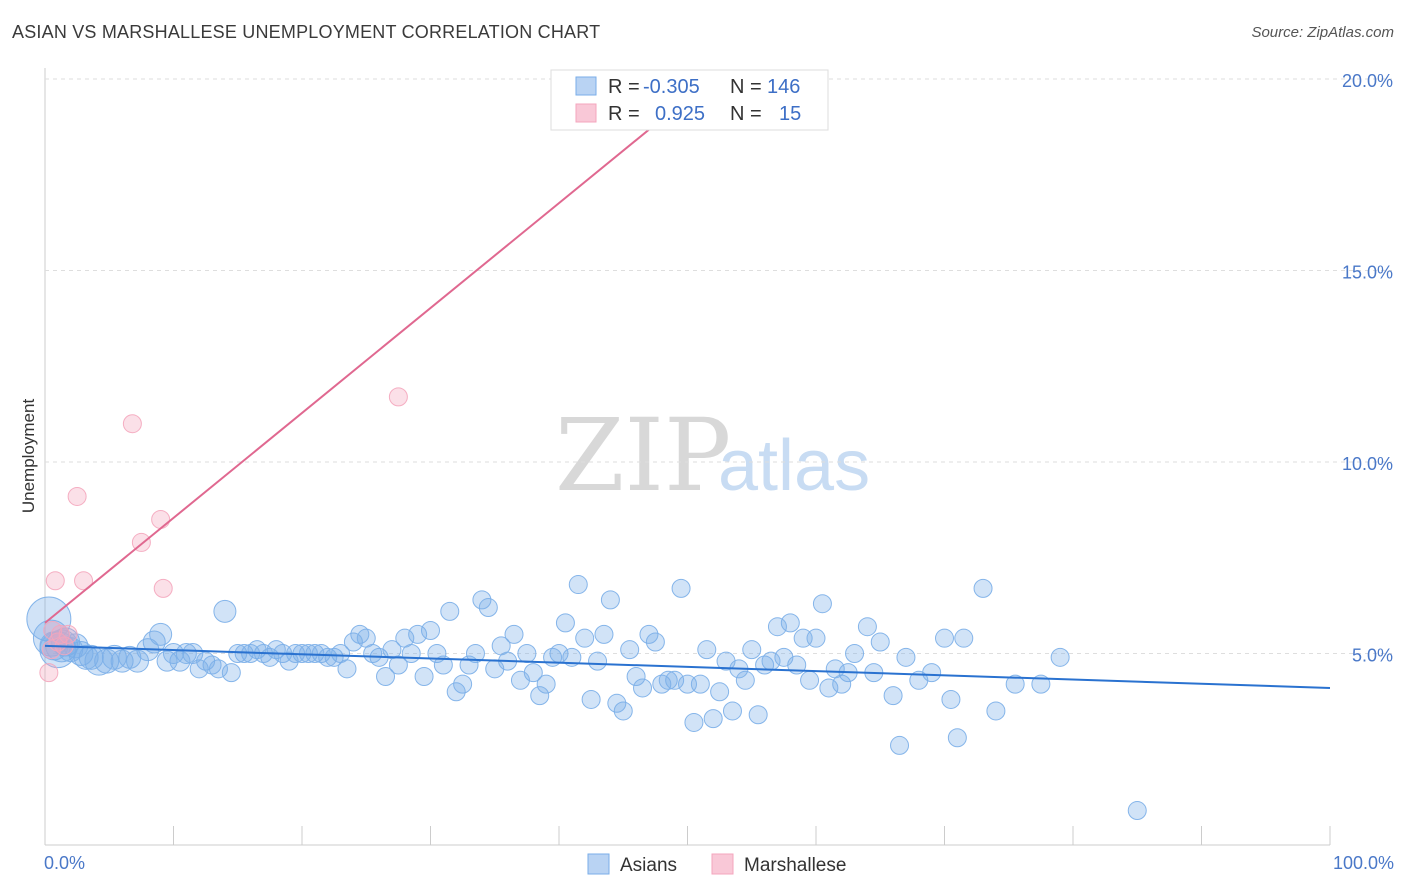 This screenshot has height=892, width=1406. Describe the element at coordinates (687, 666) in the screenshot. I see `asians-trend-line` at that location.